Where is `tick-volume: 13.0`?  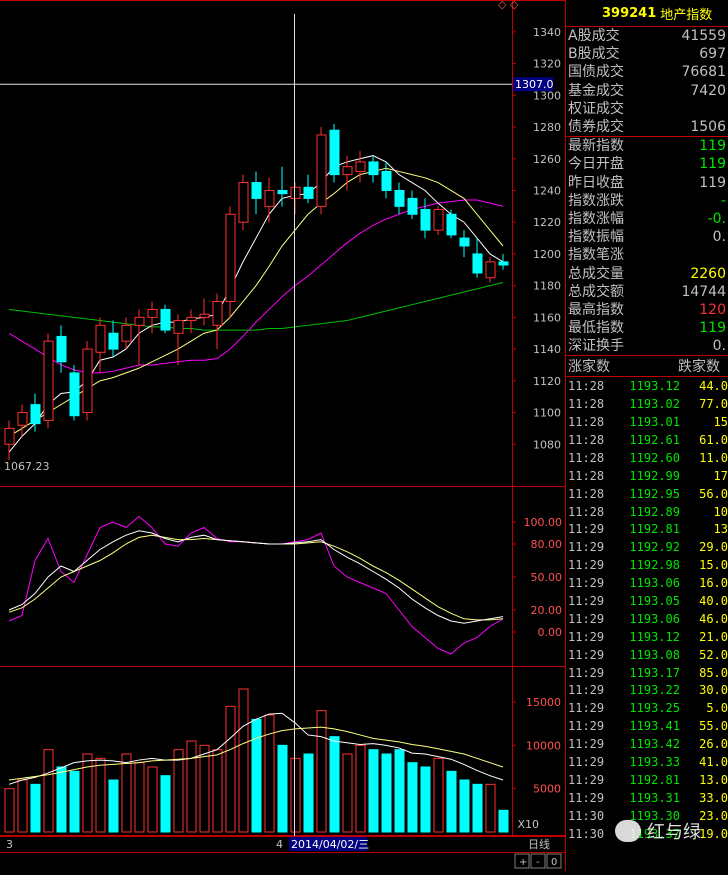
tick-volume: 13.0 is located at coordinates (713, 779).